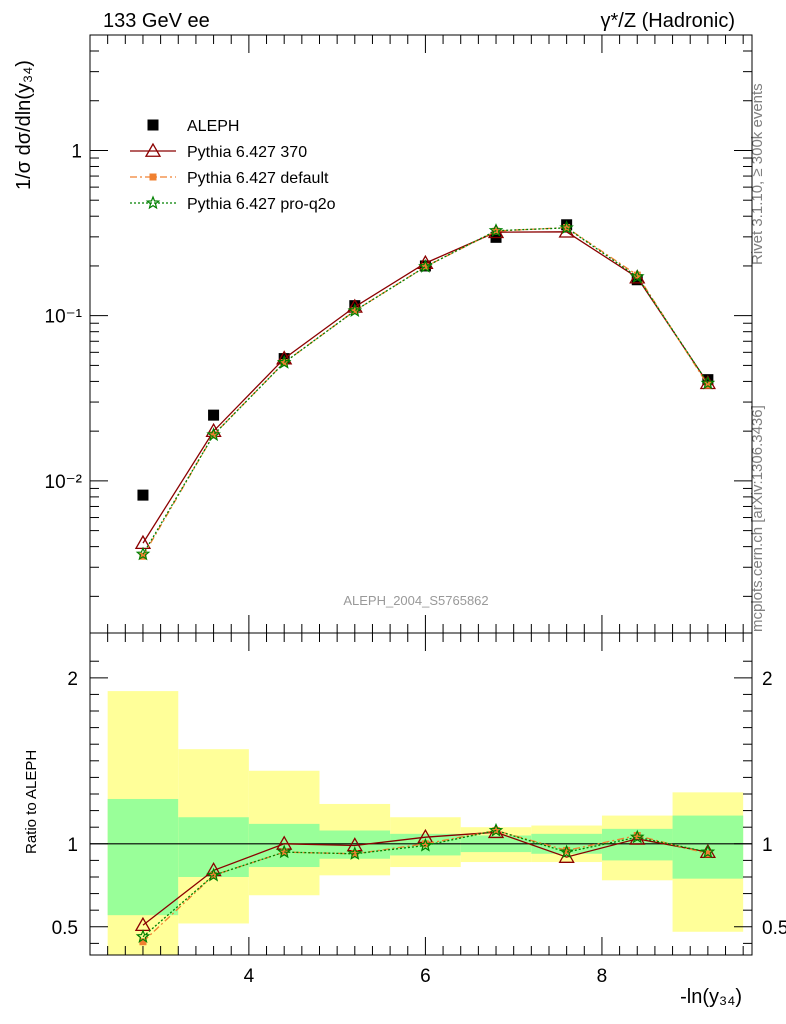  I want to click on x-axis-label: -ln(y₃₄), so click(711, 997).